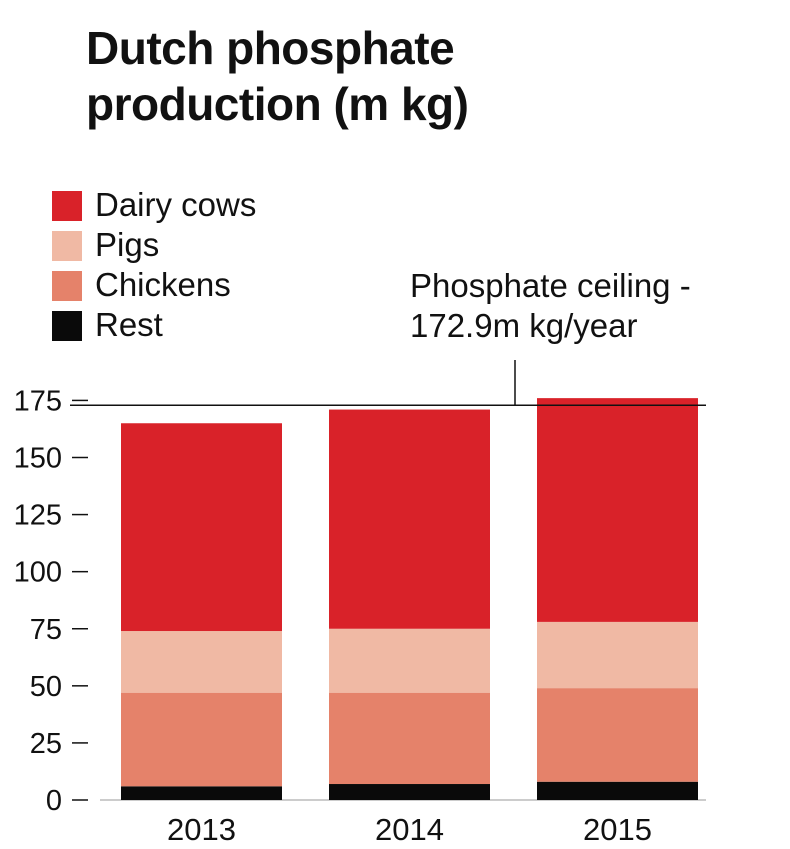 The image size is (790, 849). Describe the element at coordinates (46, 744) in the screenshot. I see `y-tick-label-25: 25` at that location.